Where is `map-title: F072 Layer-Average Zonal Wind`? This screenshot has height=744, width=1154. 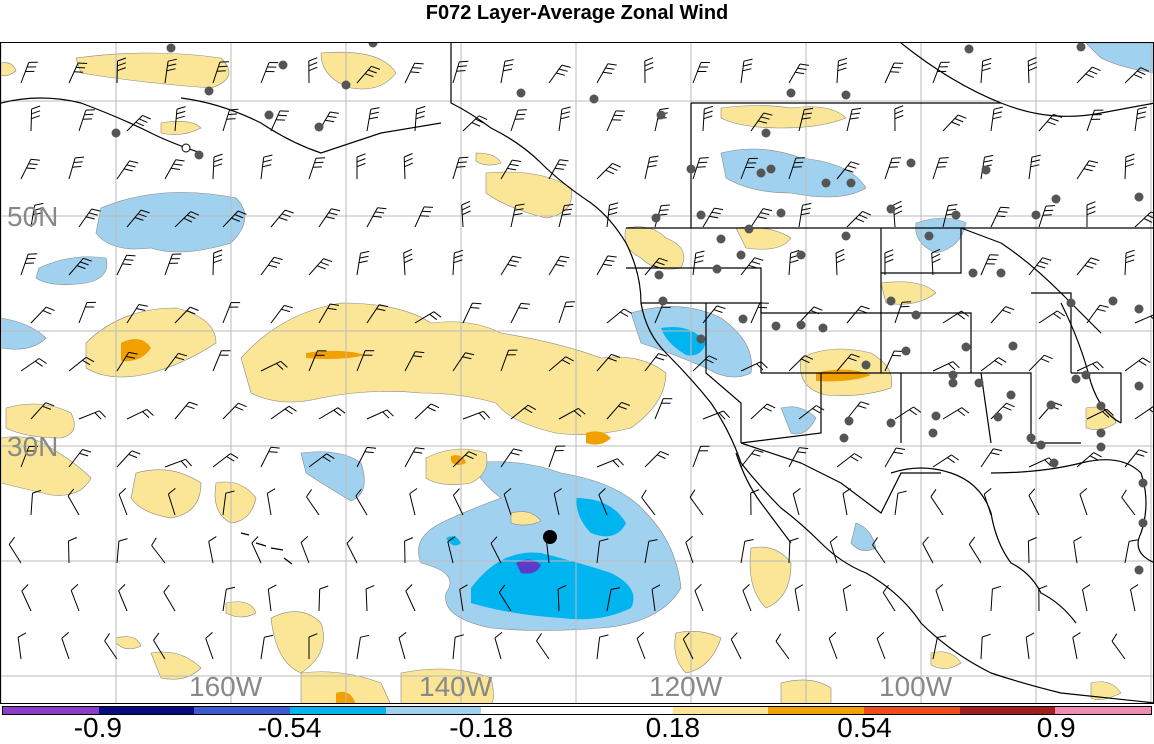 map-title: F072 Layer-Average Zonal Wind is located at coordinates (577, 13).